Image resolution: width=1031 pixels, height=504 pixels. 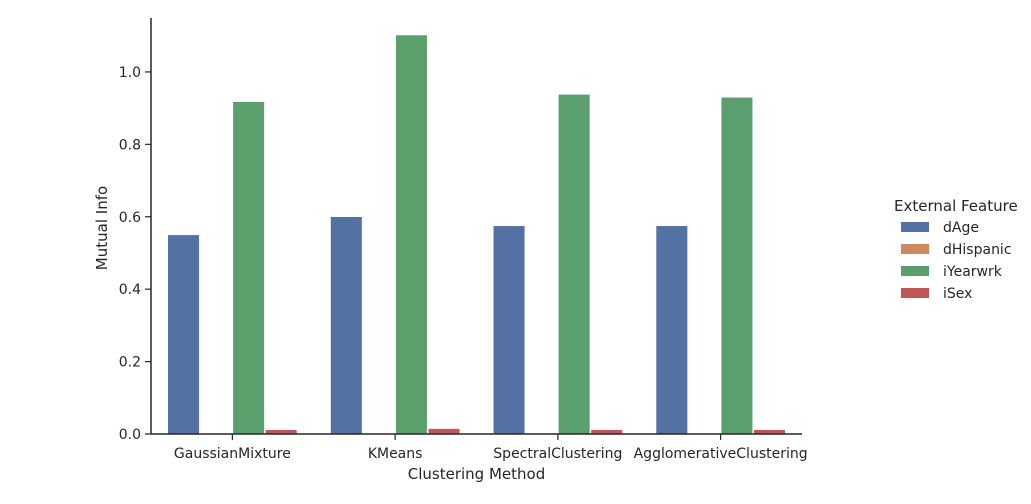 I want to click on x-tick-label: AgglomerativeClustering, so click(x=721, y=454).